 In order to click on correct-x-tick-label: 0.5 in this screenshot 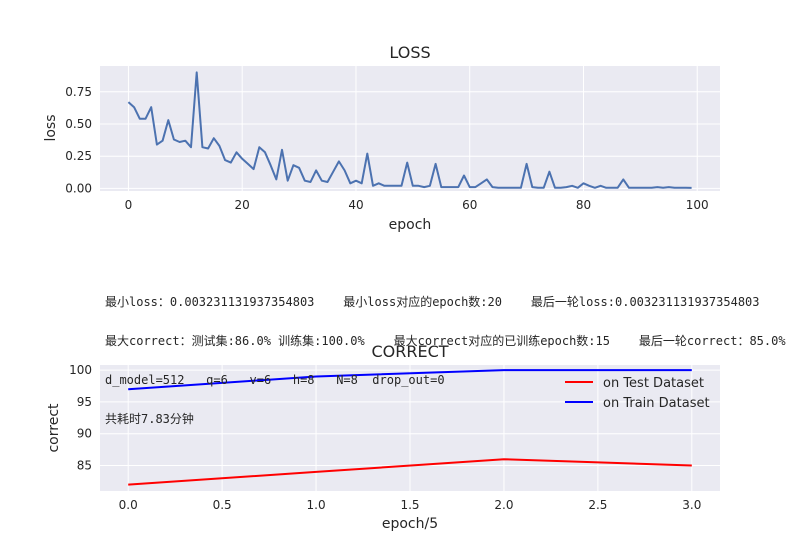, I will do `click(222, 505)`.